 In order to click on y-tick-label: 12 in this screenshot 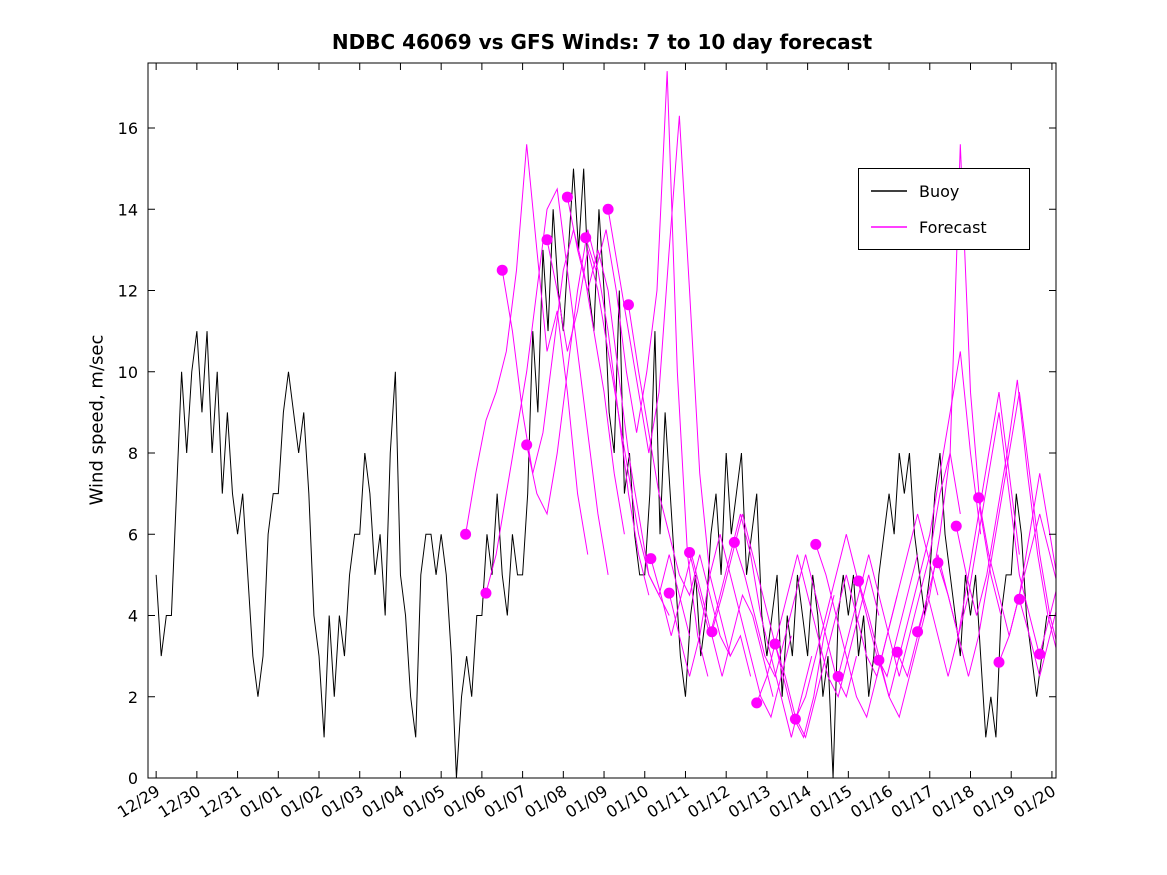, I will do `click(128, 291)`.